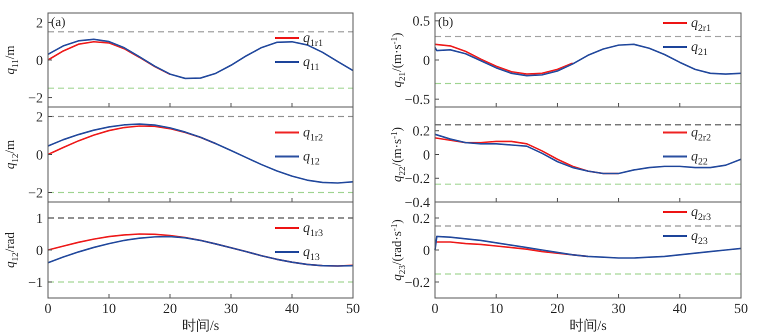 Image resolution: width=766 pixels, height=334 pixels. What do you see at coordinates (701, 135) in the screenshot?
I see `legend-label: q$_{2r2}$` at bounding box center [701, 135].